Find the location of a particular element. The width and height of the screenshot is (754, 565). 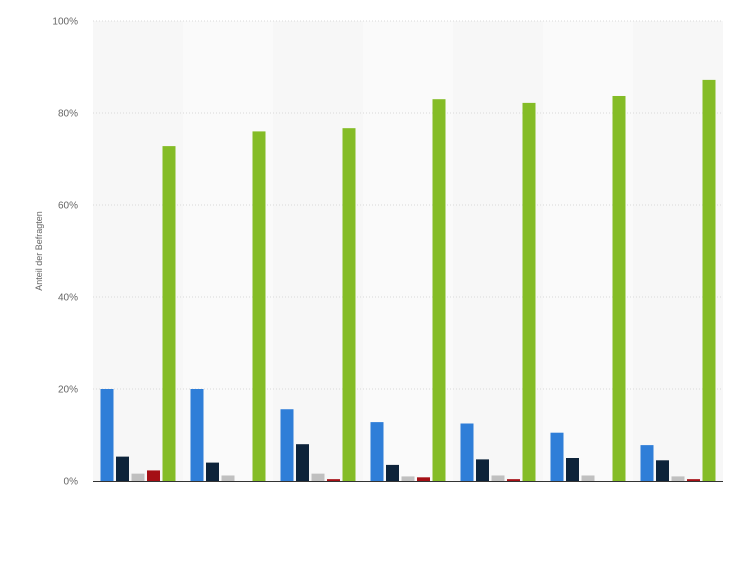

y-tick-label: 20% is located at coordinates (68, 390).